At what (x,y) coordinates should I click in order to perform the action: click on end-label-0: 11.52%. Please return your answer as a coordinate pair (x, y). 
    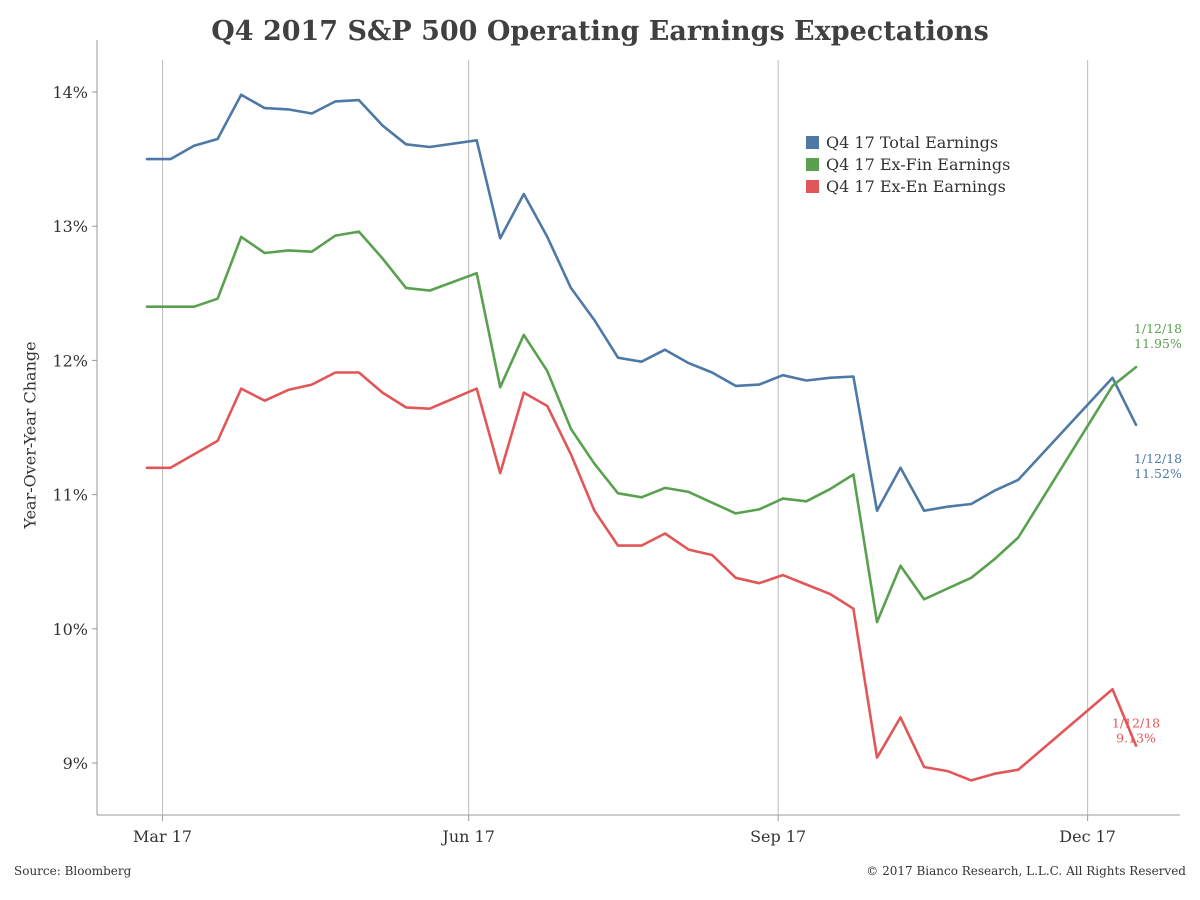
    Looking at the image, I should click on (1158, 473).